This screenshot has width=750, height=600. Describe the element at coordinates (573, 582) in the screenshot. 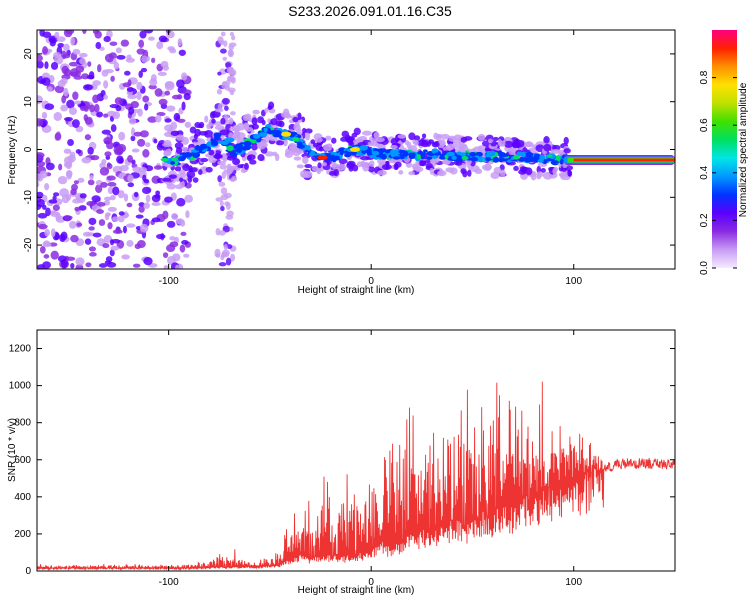

I see `snr-x-tick-label: 100` at that location.